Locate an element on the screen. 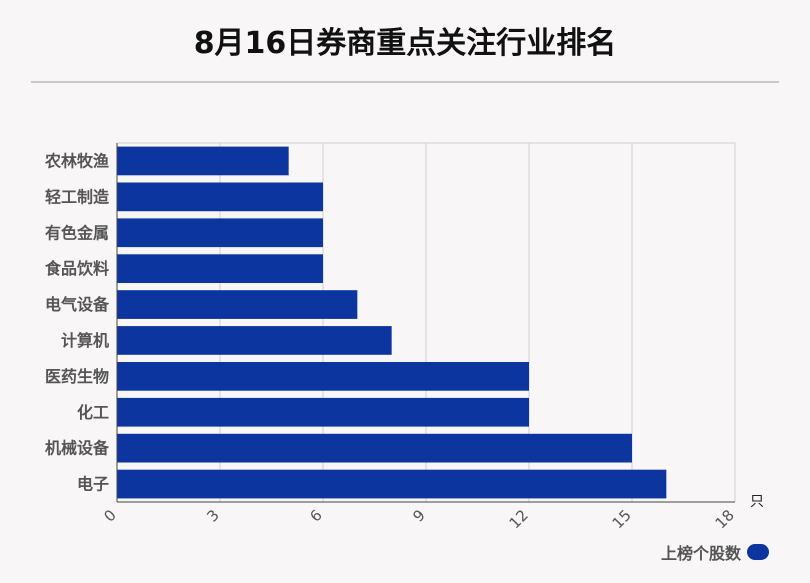 This screenshot has width=810, height=583. x-tick-label: 12 is located at coordinates (519, 519).